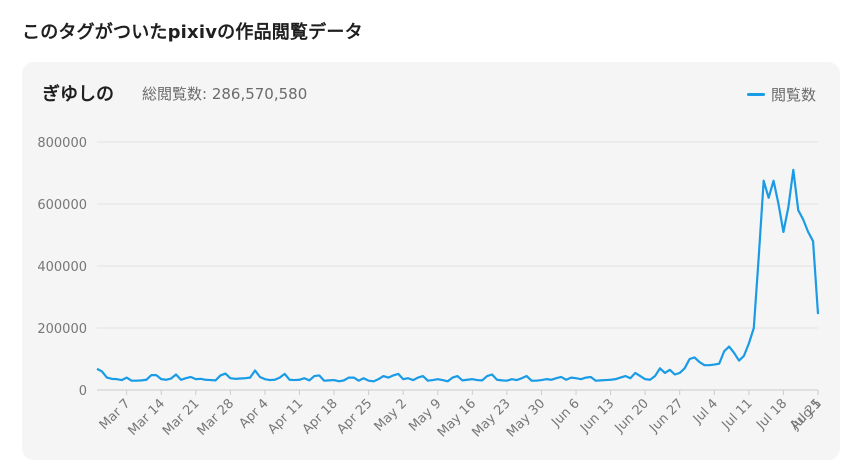 This screenshot has height=464, width=850. Describe the element at coordinates (737, 414) in the screenshot. I see `x-tick-label: Jul 11` at that location.